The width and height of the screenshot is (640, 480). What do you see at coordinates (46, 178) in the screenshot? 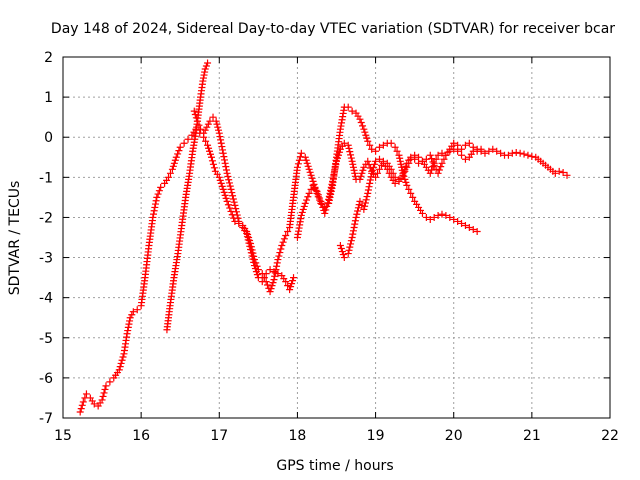
I see `y-tick-label: -1` at bounding box center [46, 178].